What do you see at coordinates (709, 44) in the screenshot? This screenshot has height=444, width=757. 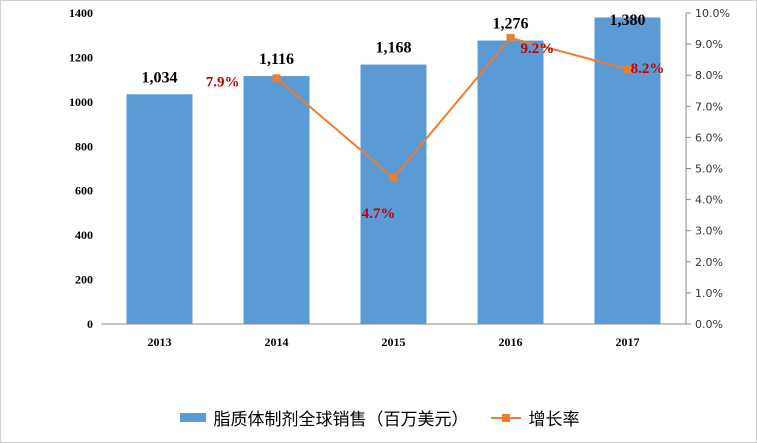 I see `y-right-tick-label: 9.0%` at bounding box center [709, 44].